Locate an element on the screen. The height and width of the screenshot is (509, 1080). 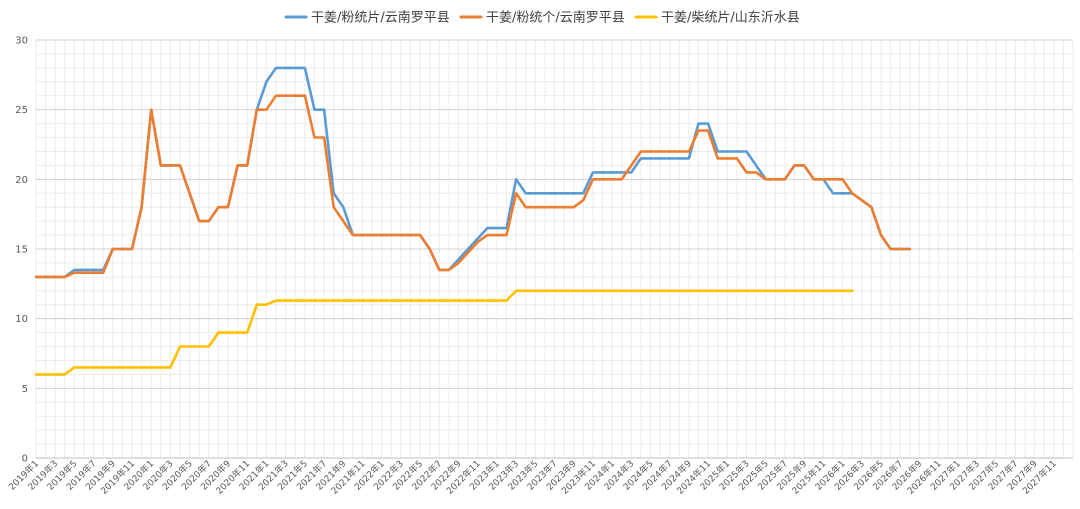
y-tick-label: 5 is located at coordinates (25, 389).